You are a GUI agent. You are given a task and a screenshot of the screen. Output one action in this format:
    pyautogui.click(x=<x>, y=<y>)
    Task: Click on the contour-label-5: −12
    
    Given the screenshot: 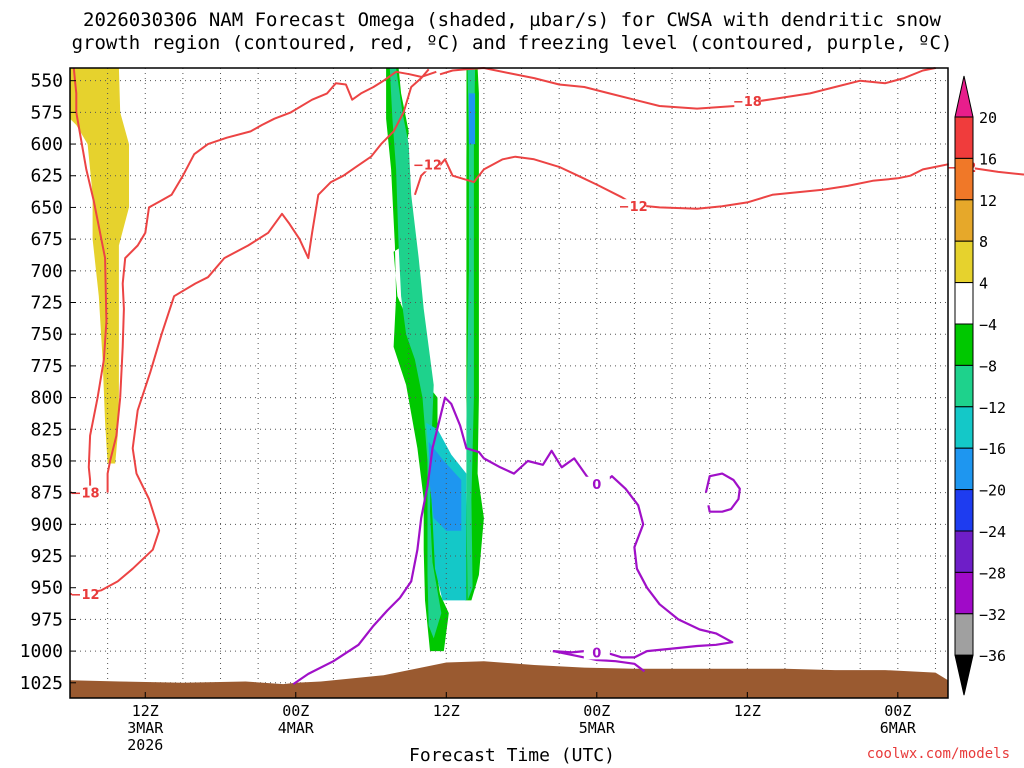 What is the action you would take?
    pyautogui.click(x=85, y=595)
    